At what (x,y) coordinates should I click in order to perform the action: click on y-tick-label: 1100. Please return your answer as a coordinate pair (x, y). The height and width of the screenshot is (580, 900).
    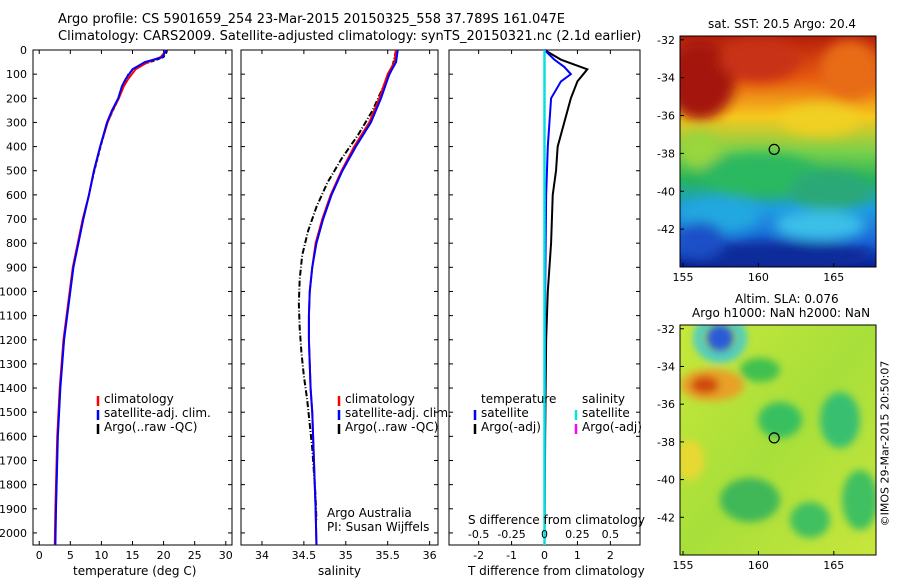
    Looking at the image, I should click on (13, 316).